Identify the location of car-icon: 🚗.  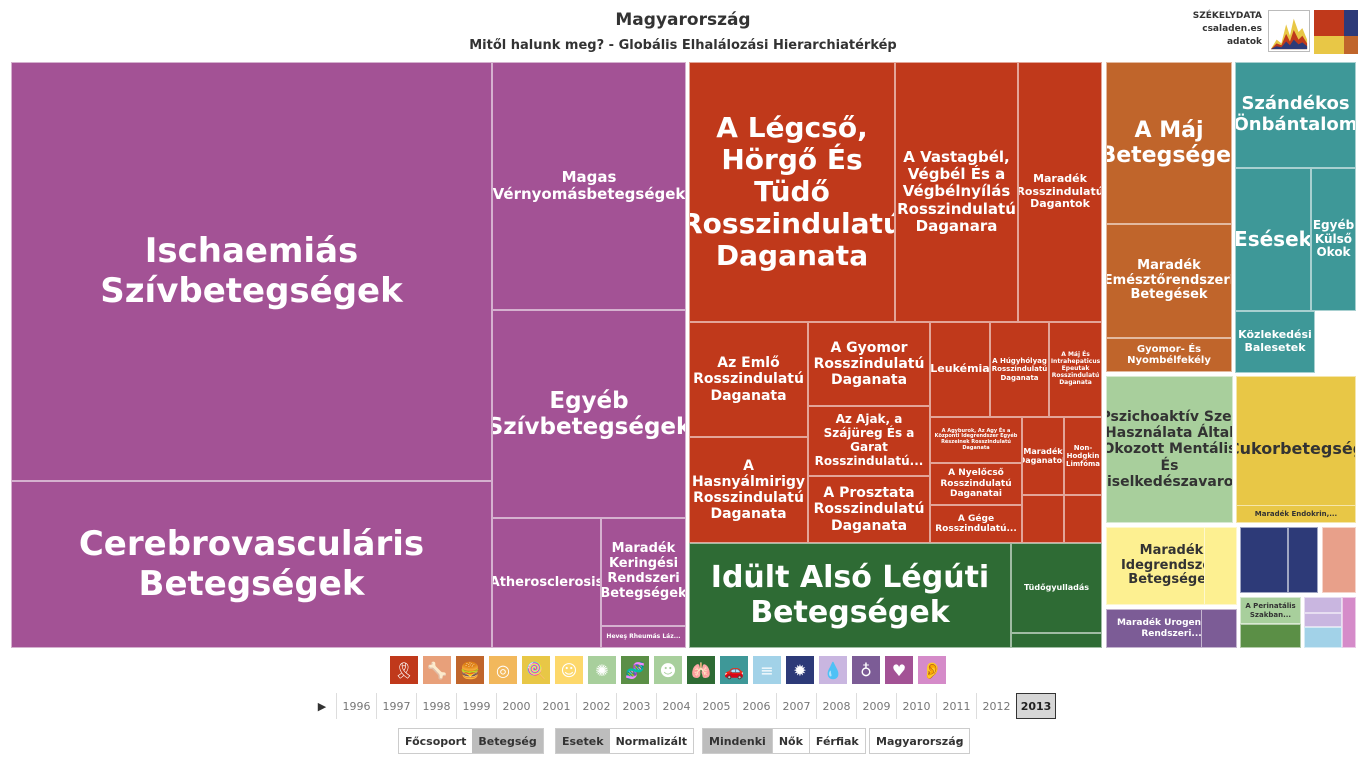
(734, 670).